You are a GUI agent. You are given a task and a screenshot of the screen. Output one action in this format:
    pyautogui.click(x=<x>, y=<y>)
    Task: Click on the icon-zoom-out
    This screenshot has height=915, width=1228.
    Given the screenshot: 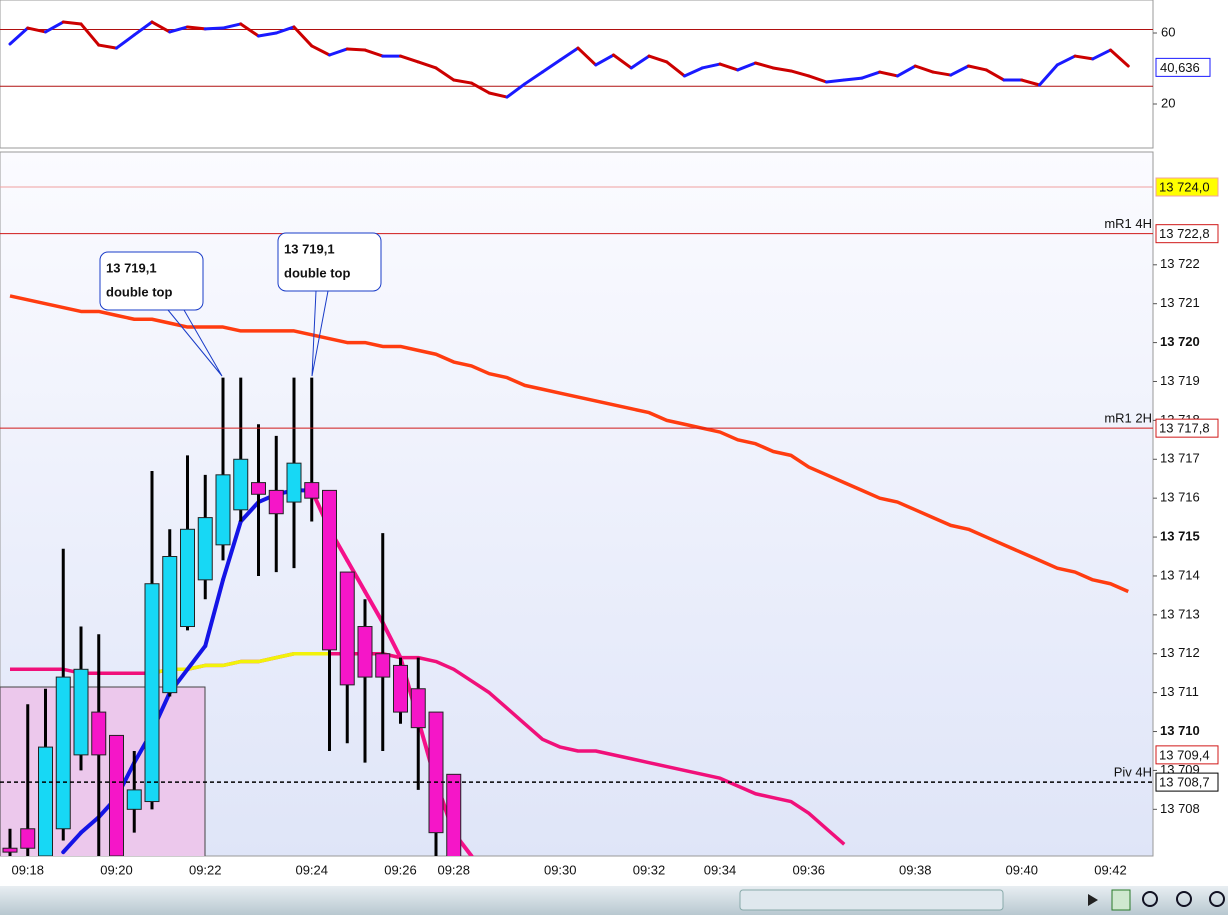 What is the action you would take?
    pyautogui.click(x=1184, y=899)
    